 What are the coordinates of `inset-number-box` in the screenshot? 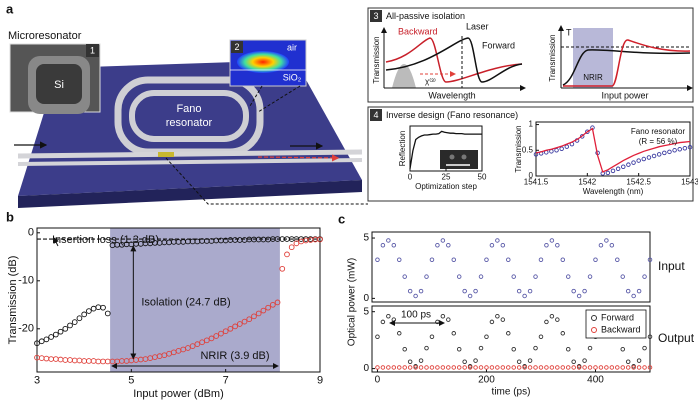 It's located at (92, 50).